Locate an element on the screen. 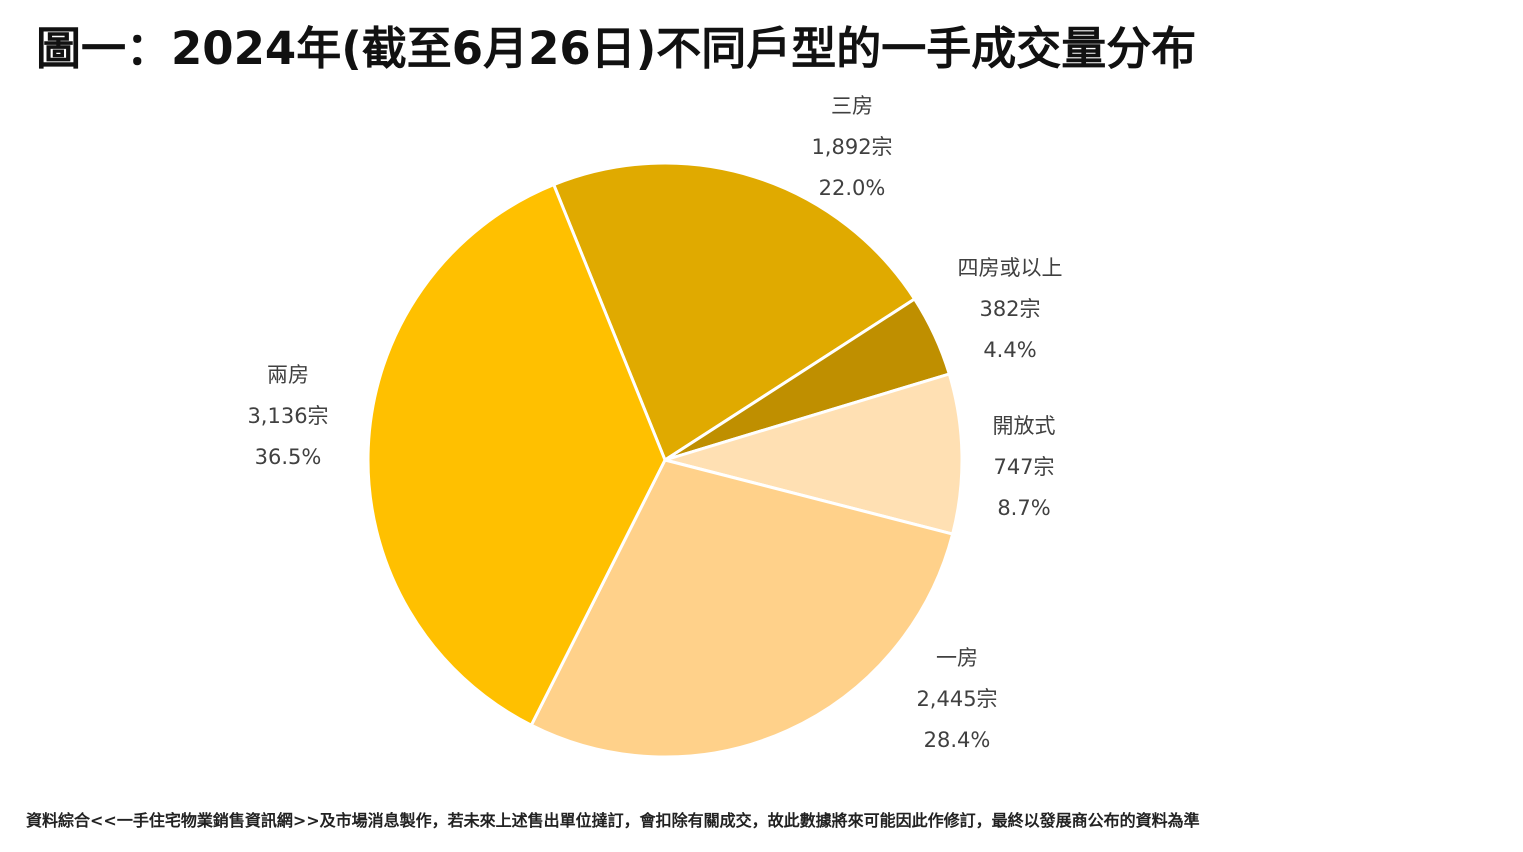 The height and width of the screenshot is (852, 1523). slice-percent: 28.4% is located at coordinates (957, 740).